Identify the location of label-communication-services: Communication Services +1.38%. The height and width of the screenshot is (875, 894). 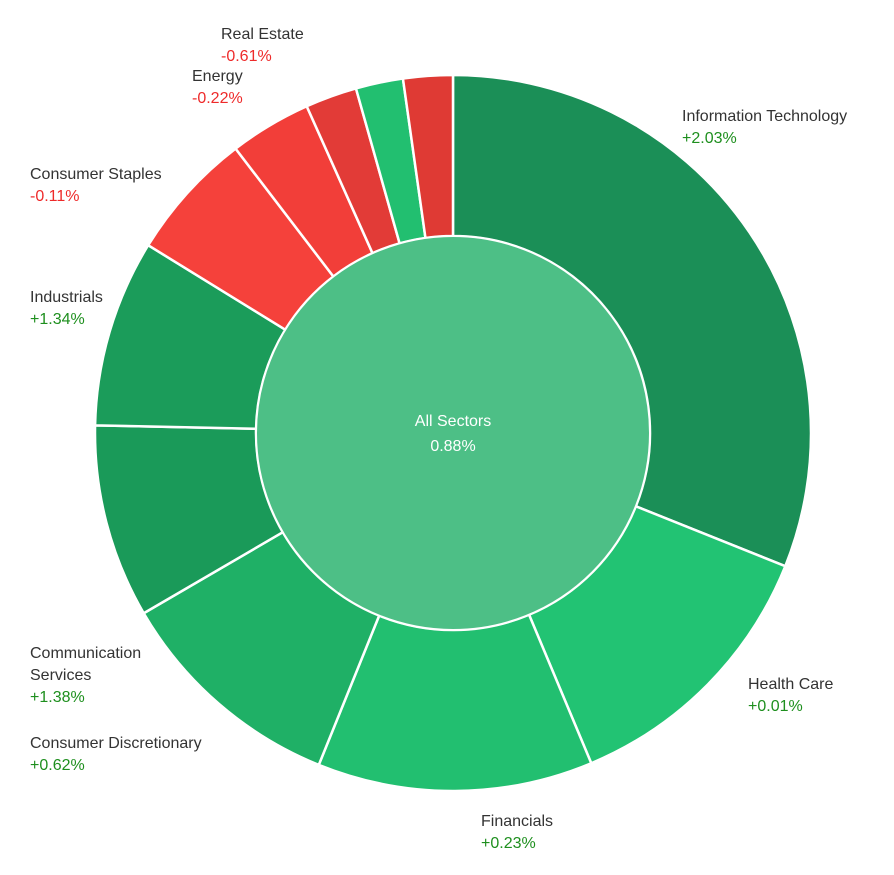
(100, 676).